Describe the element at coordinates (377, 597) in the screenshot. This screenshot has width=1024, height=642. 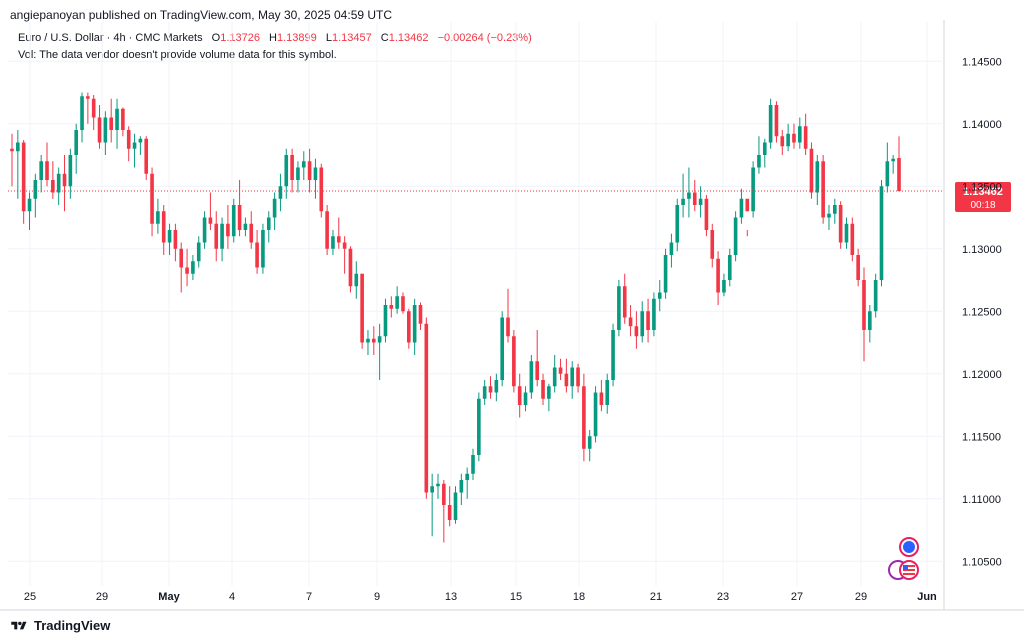
I see `x-tick-label: 9` at that location.